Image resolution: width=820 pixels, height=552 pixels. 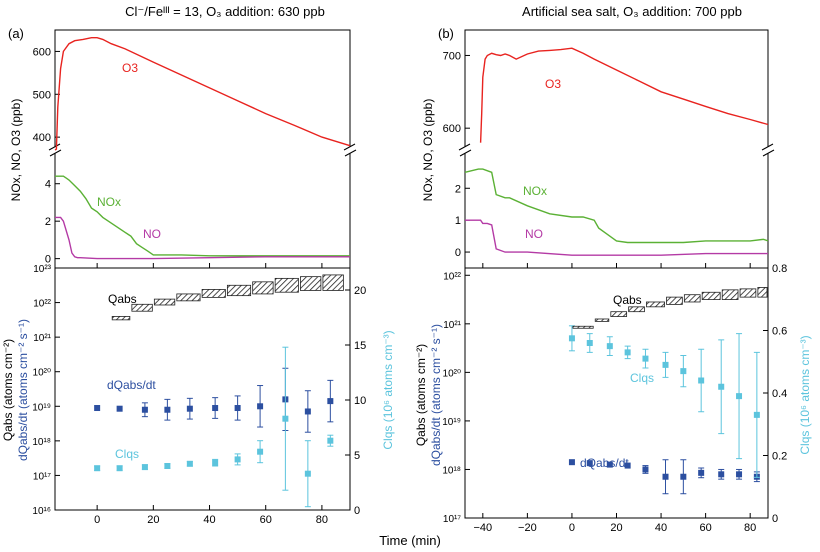 I want to click on panel-a-title: Cl⁻/Feᴵᴵᴵ = 13, O₃ addition: 630 ppb, so click(x=225, y=11).